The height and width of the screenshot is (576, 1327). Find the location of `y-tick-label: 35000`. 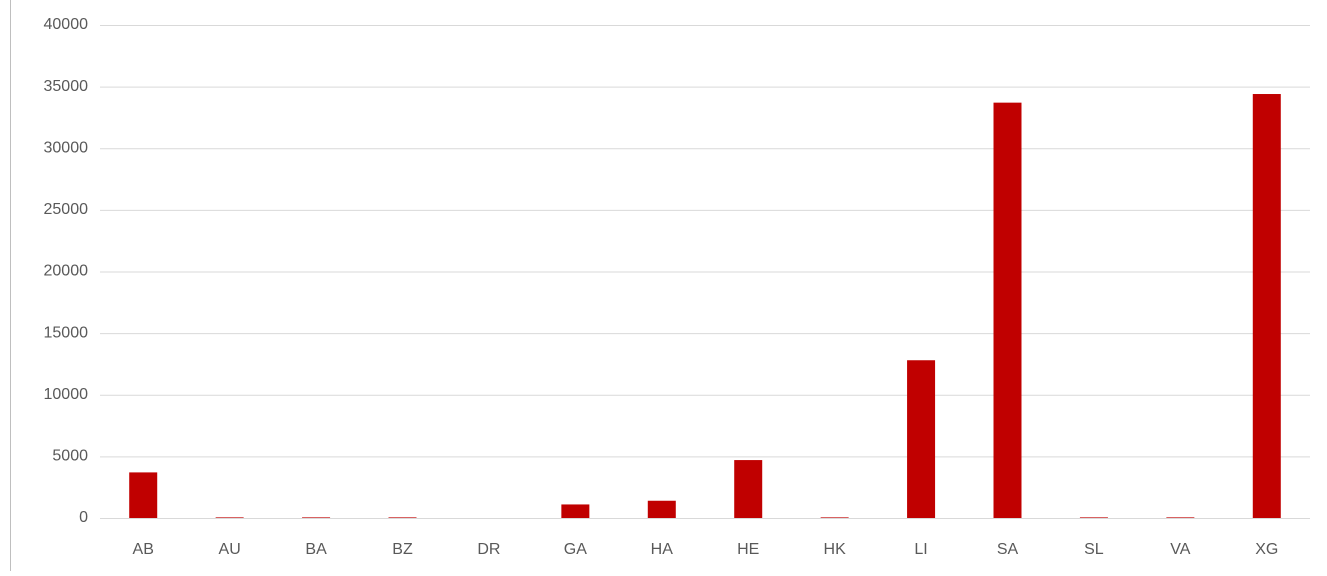

y-tick-label: 35000 is located at coordinates (66, 86).